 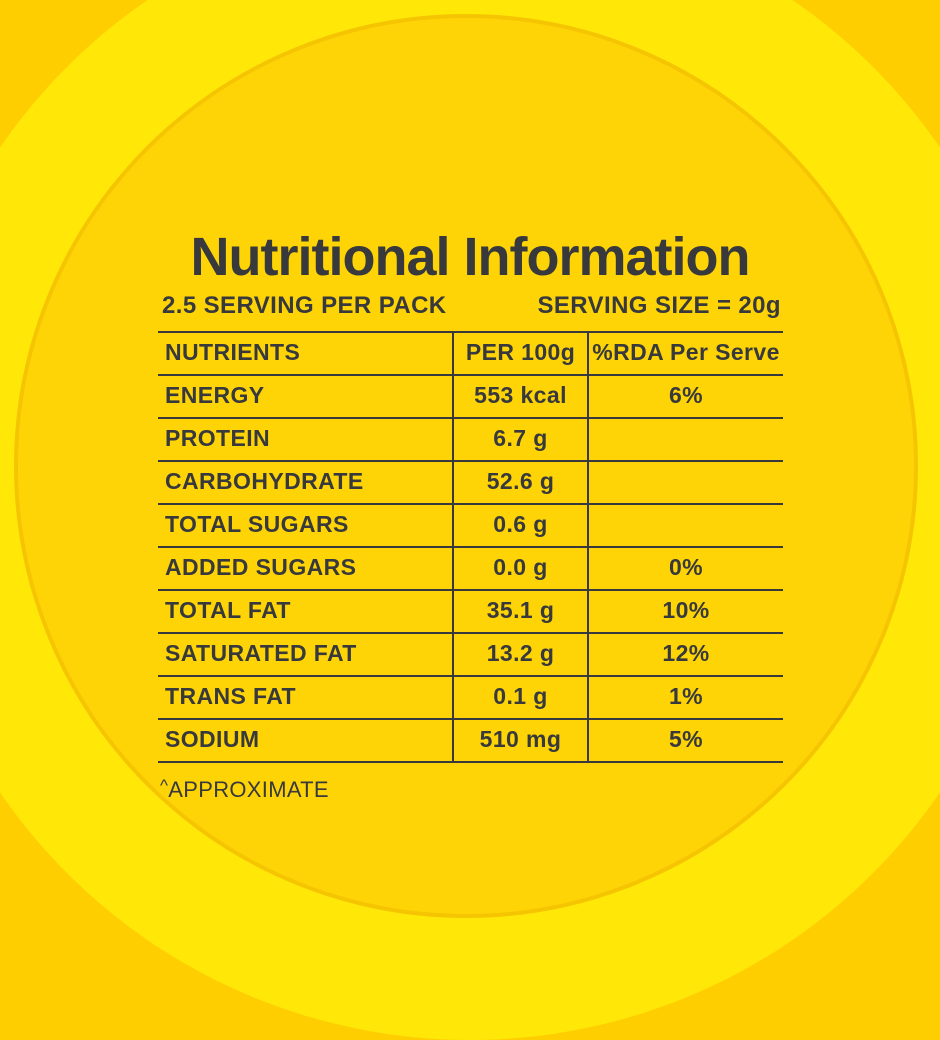 What do you see at coordinates (519, 439) in the screenshot?
I see `per-100g-cell: 6.7 g` at bounding box center [519, 439].